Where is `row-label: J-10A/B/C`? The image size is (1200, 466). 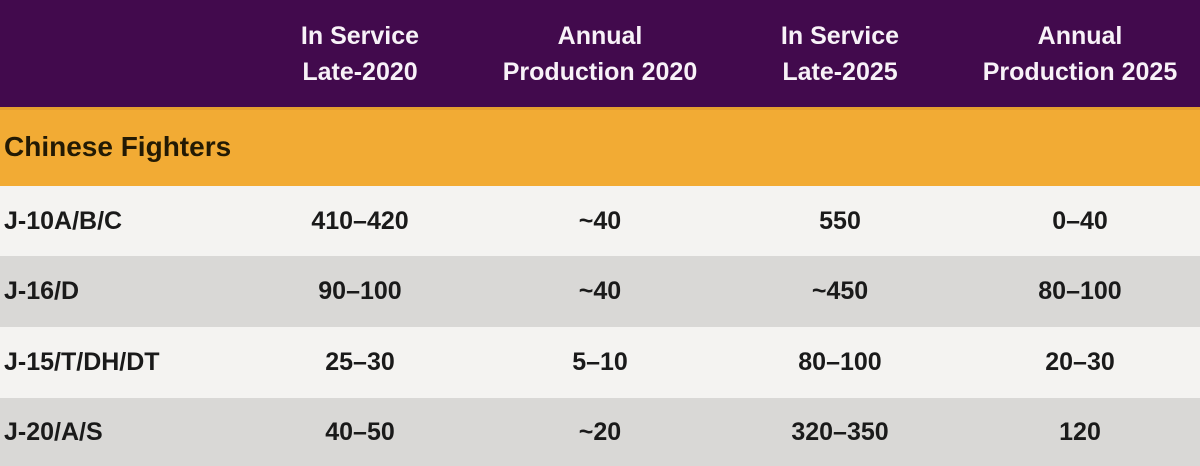
row-label: J-10A/B/C is located at coordinates (63, 220).